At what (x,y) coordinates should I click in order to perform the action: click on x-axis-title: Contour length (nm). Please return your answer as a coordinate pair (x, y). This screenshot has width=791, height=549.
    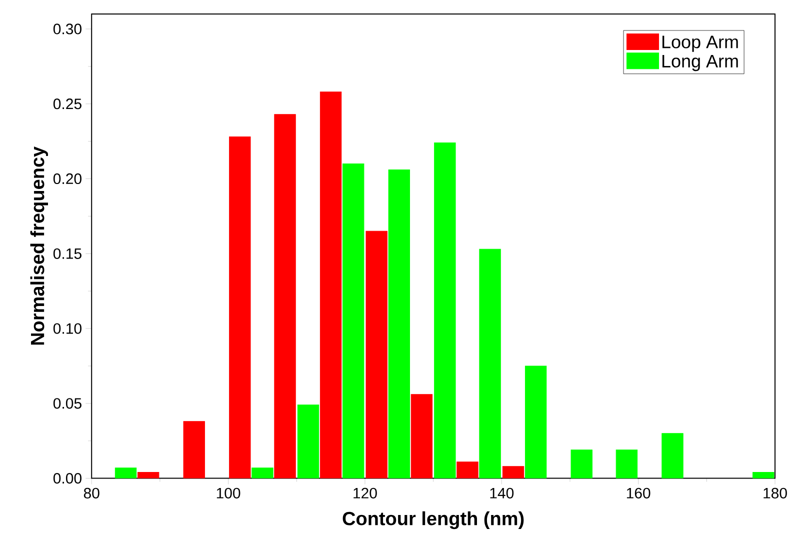
    Looking at the image, I should click on (433, 520).